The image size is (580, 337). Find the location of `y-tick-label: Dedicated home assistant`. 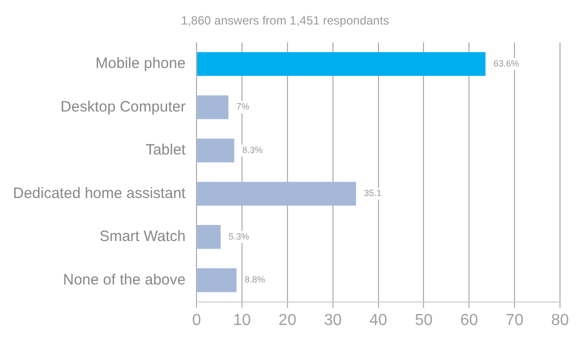

y-tick-label: Dedicated home assistant is located at coordinates (99, 193).